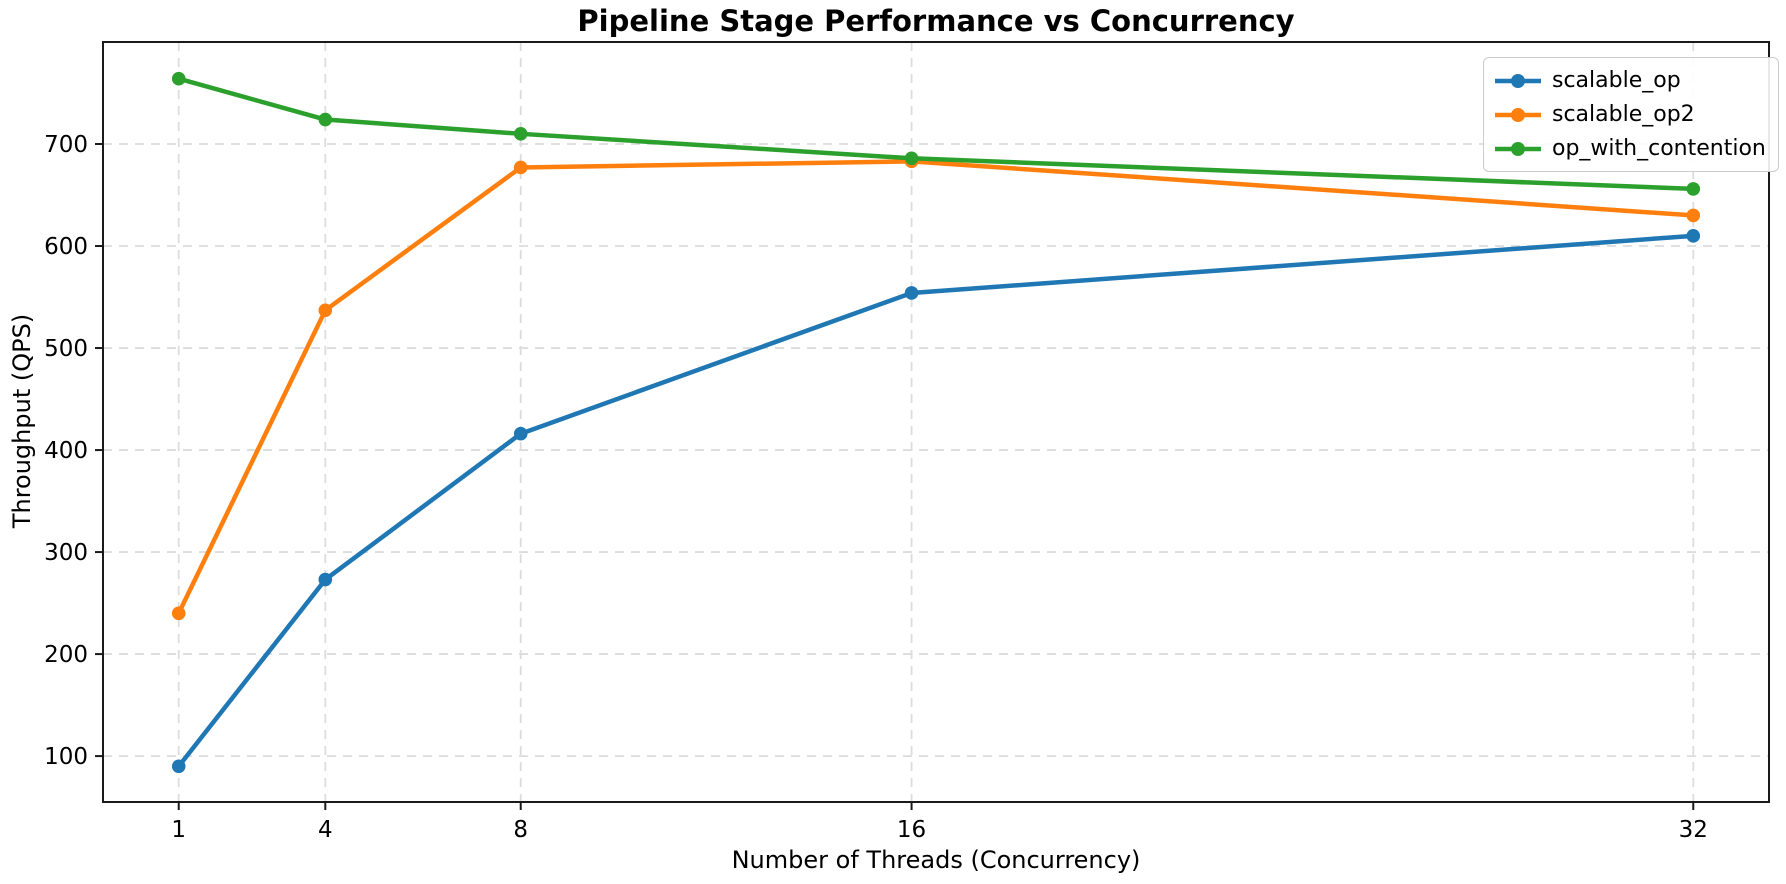  I want to click on x-tick-label: 16, so click(911, 830).